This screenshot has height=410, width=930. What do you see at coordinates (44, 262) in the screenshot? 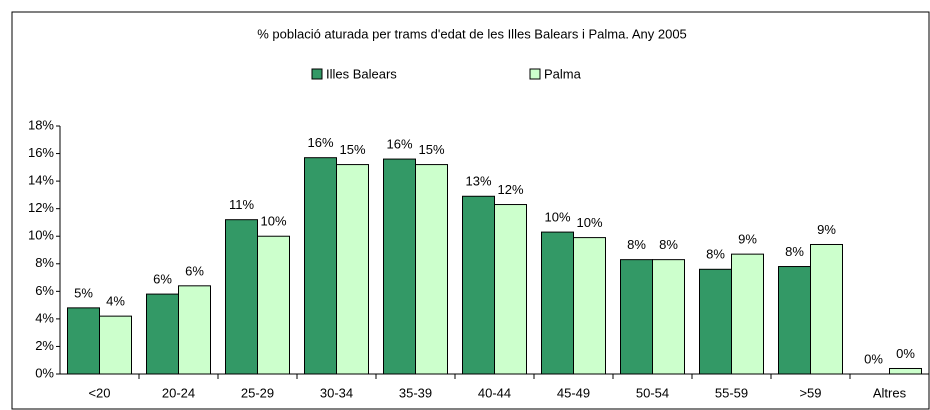
I see `y-tick-label: 8%` at bounding box center [44, 262].